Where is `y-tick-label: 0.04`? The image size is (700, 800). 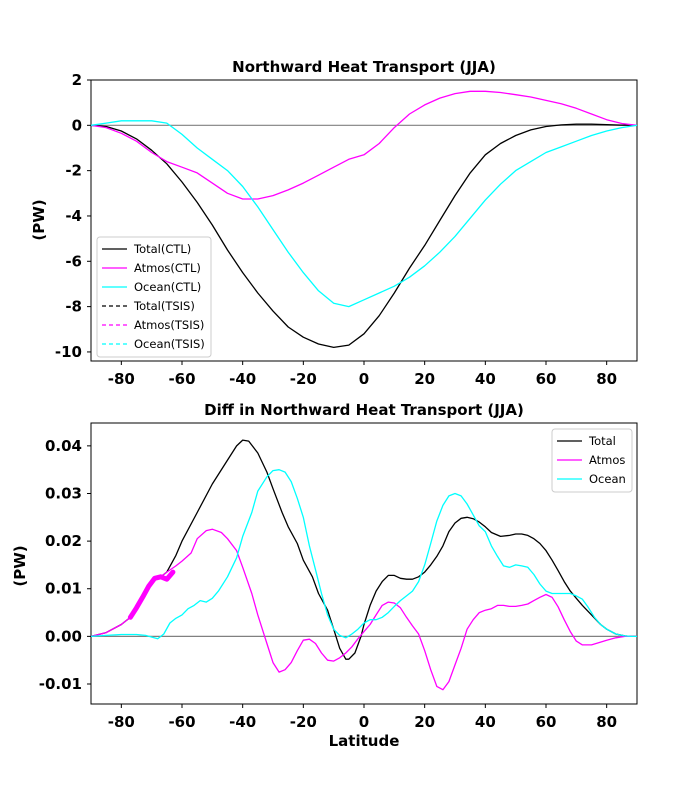
y-tick-label: 0.04 is located at coordinates (63, 446).